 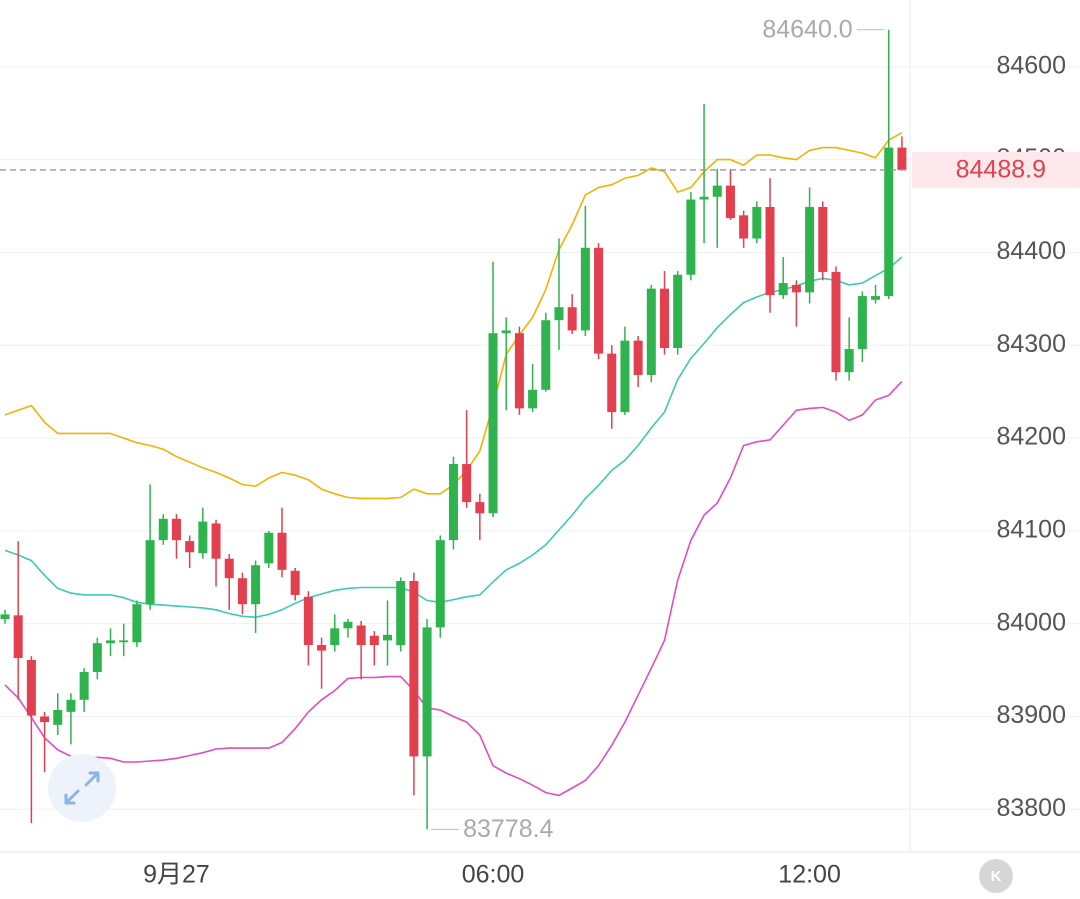 What do you see at coordinates (1031, 251) in the screenshot?
I see `y-tick-label: 84400` at bounding box center [1031, 251].